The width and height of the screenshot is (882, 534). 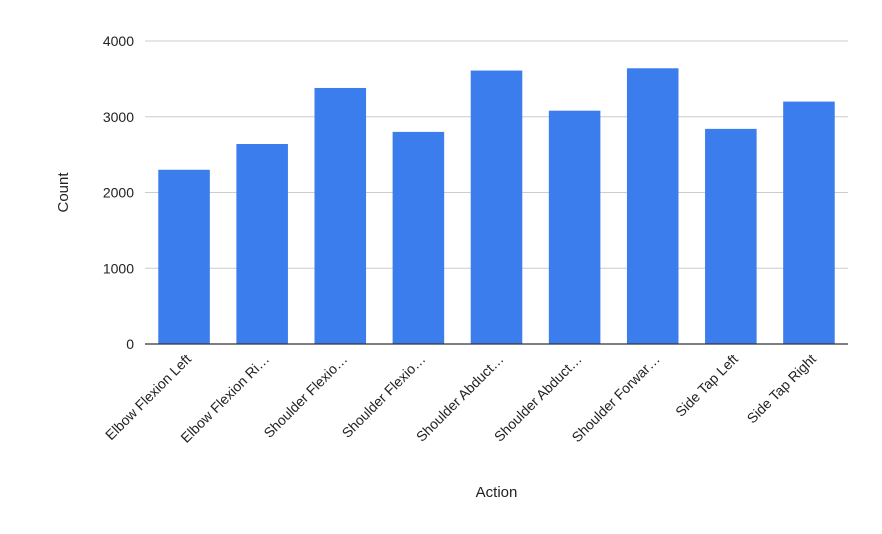 I want to click on y-tick-label: 2000, so click(x=118, y=193).